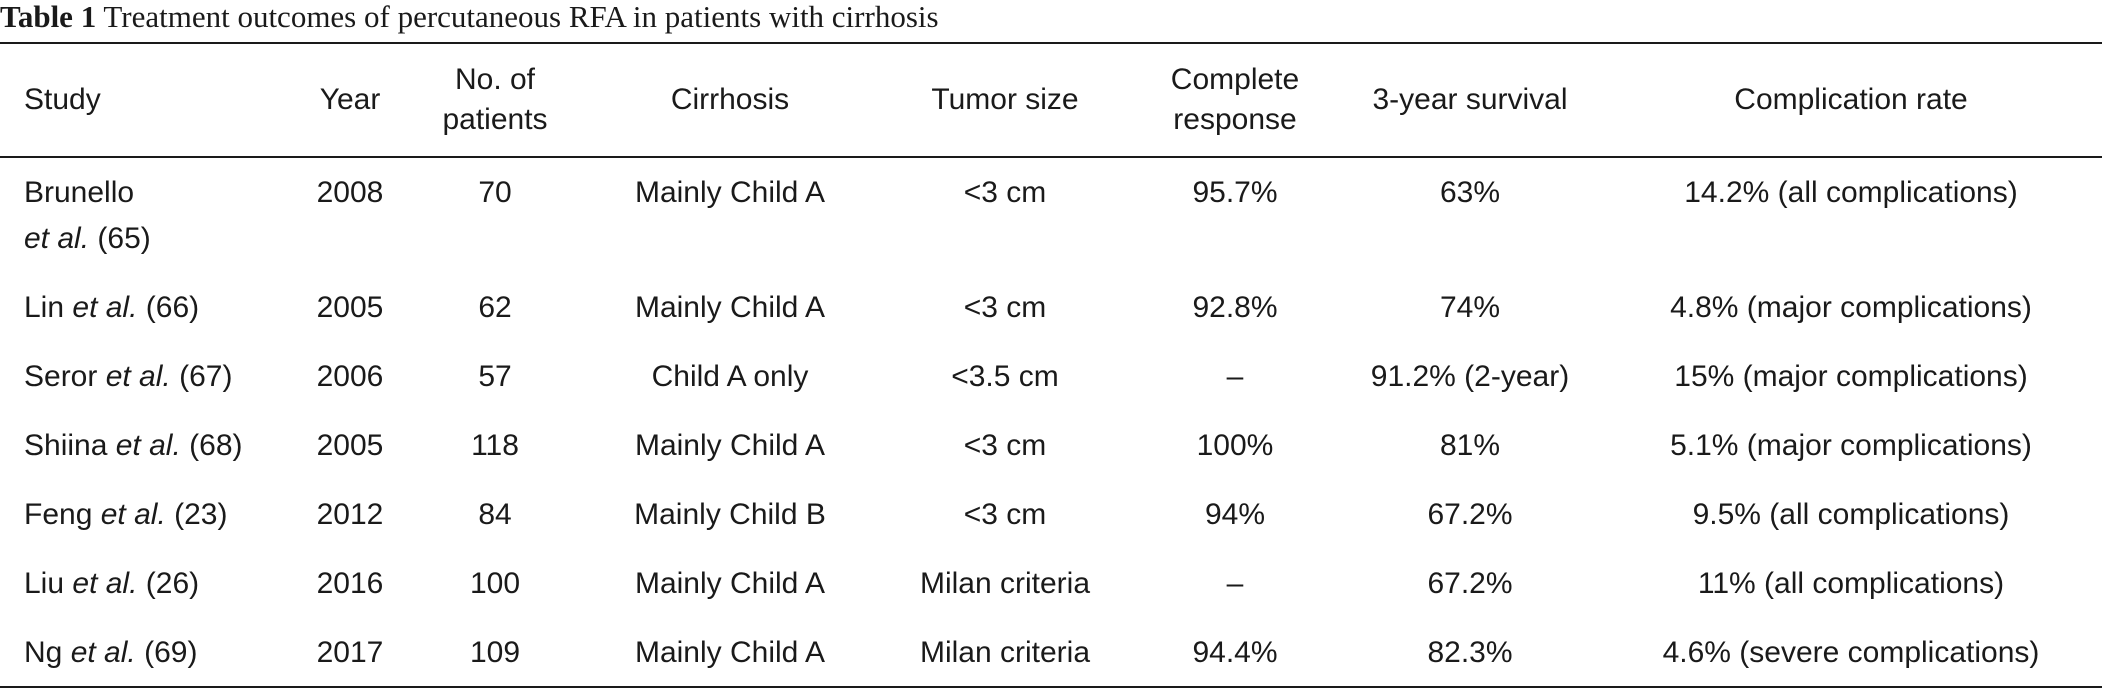 The width and height of the screenshot is (2102, 688). I want to click on study-author: Liu, so click(44, 583).